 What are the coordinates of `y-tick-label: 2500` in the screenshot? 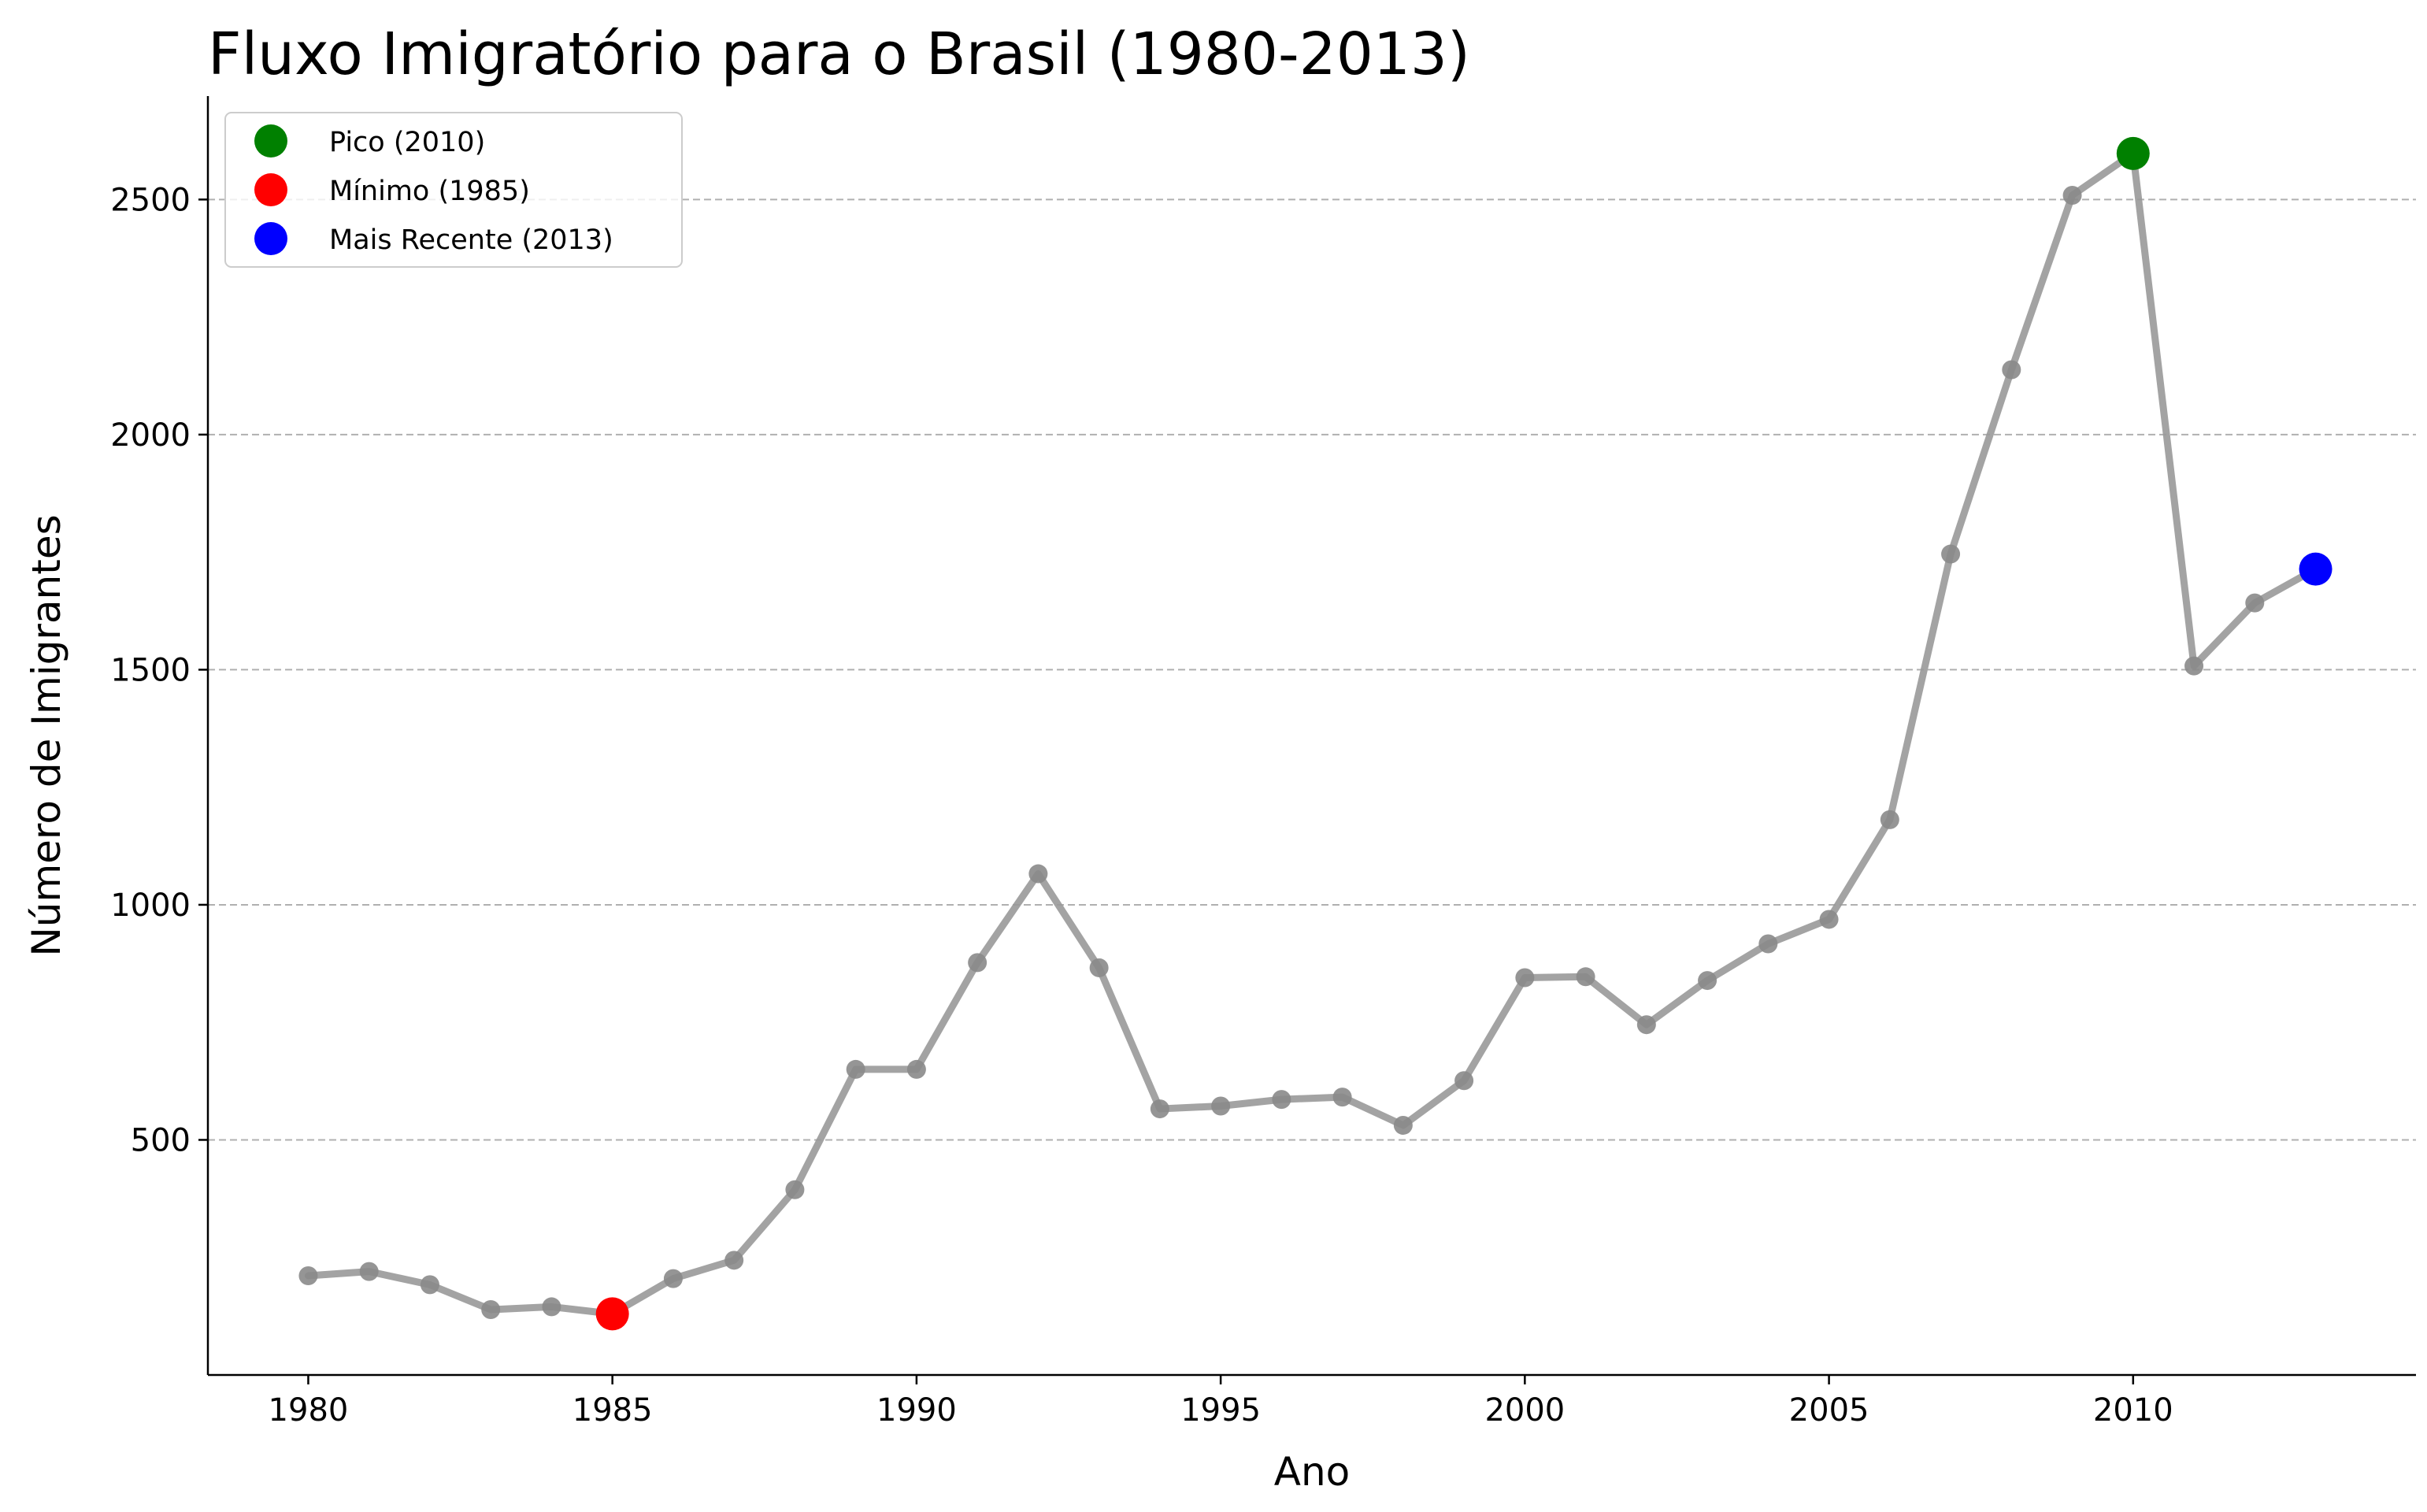 It's located at (150, 200).